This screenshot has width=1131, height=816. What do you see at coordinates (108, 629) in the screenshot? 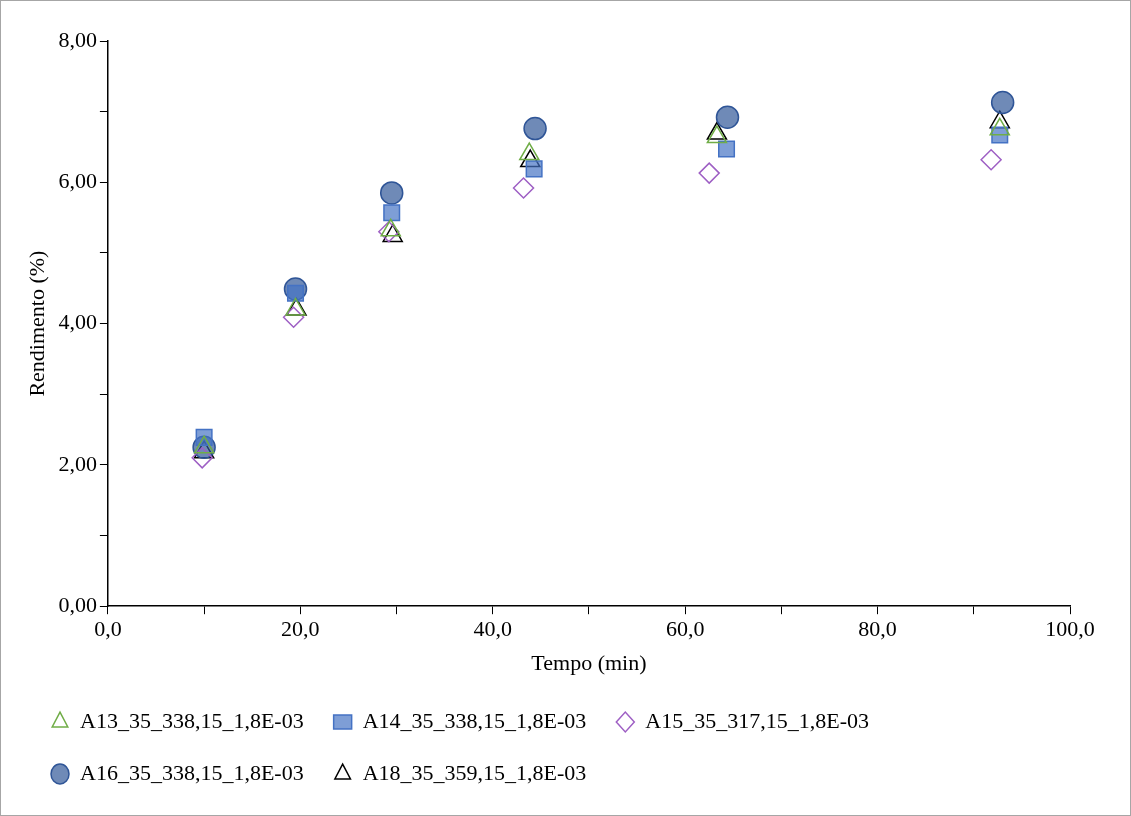
I see `x-tick-label: 0,0` at bounding box center [108, 629].